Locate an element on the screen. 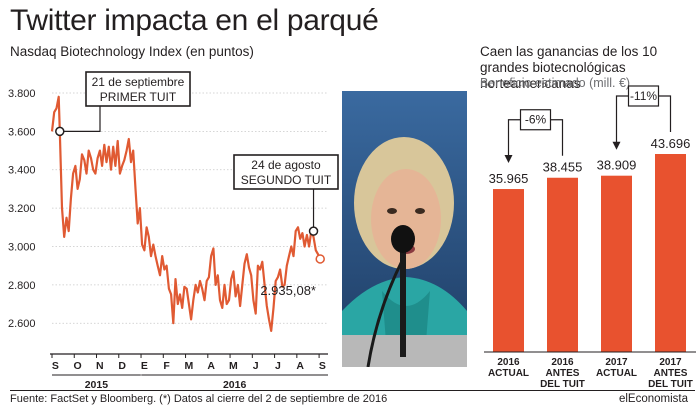 This screenshot has width=700, height=414. comparison-label: -11% is located at coordinates (643, 96).